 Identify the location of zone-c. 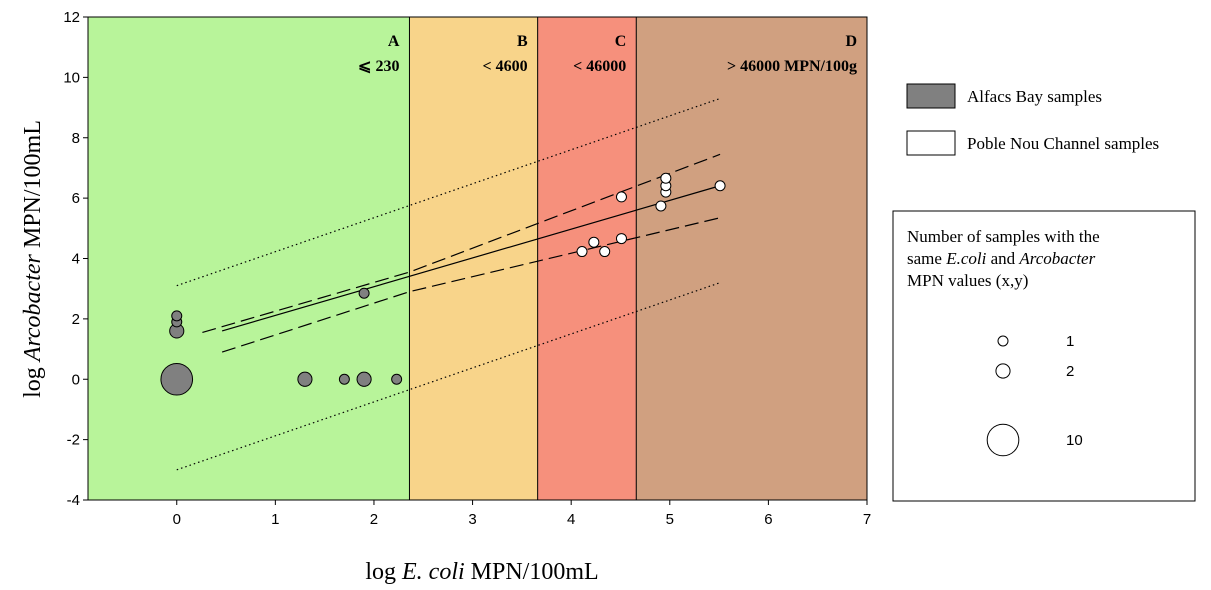
(587, 258).